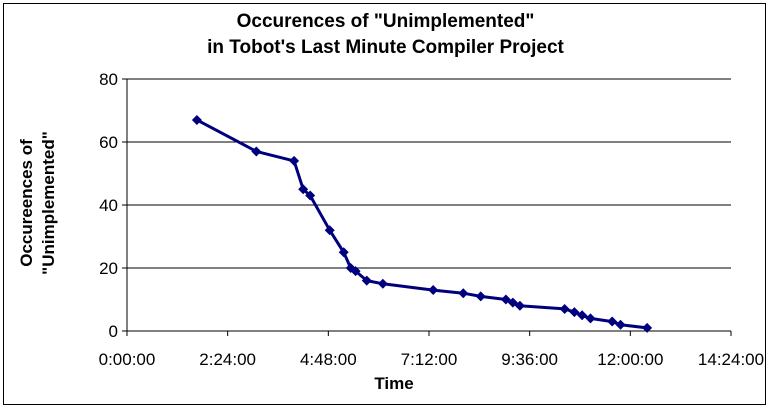 The height and width of the screenshot is (411, 771). Describe the element at coordinates (529, 359) in the screenshot. I see `x-tick-label: 9:36:00` at that location.